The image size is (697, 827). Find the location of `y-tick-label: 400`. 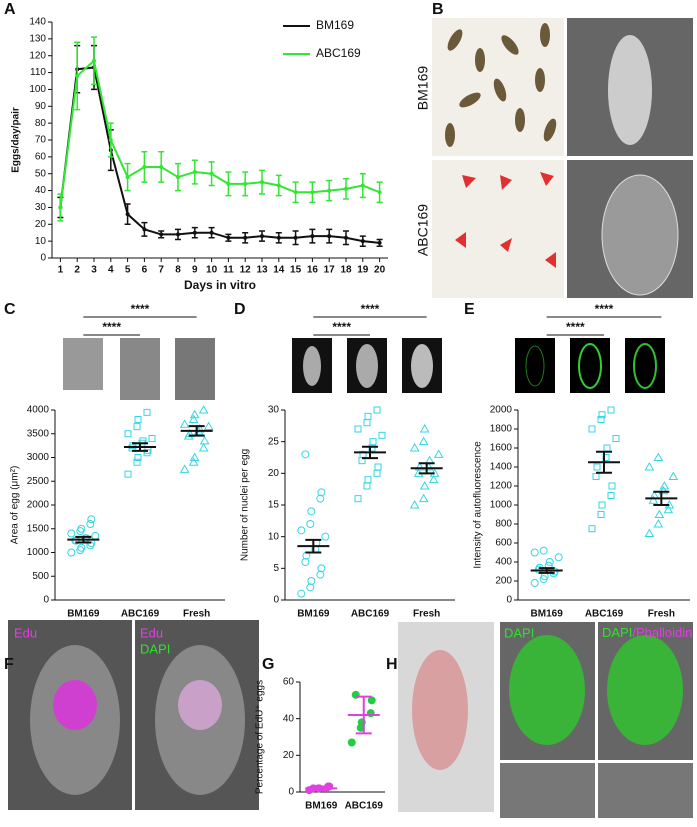

y-tick-label: 400 is located at coordinates (503, 562).